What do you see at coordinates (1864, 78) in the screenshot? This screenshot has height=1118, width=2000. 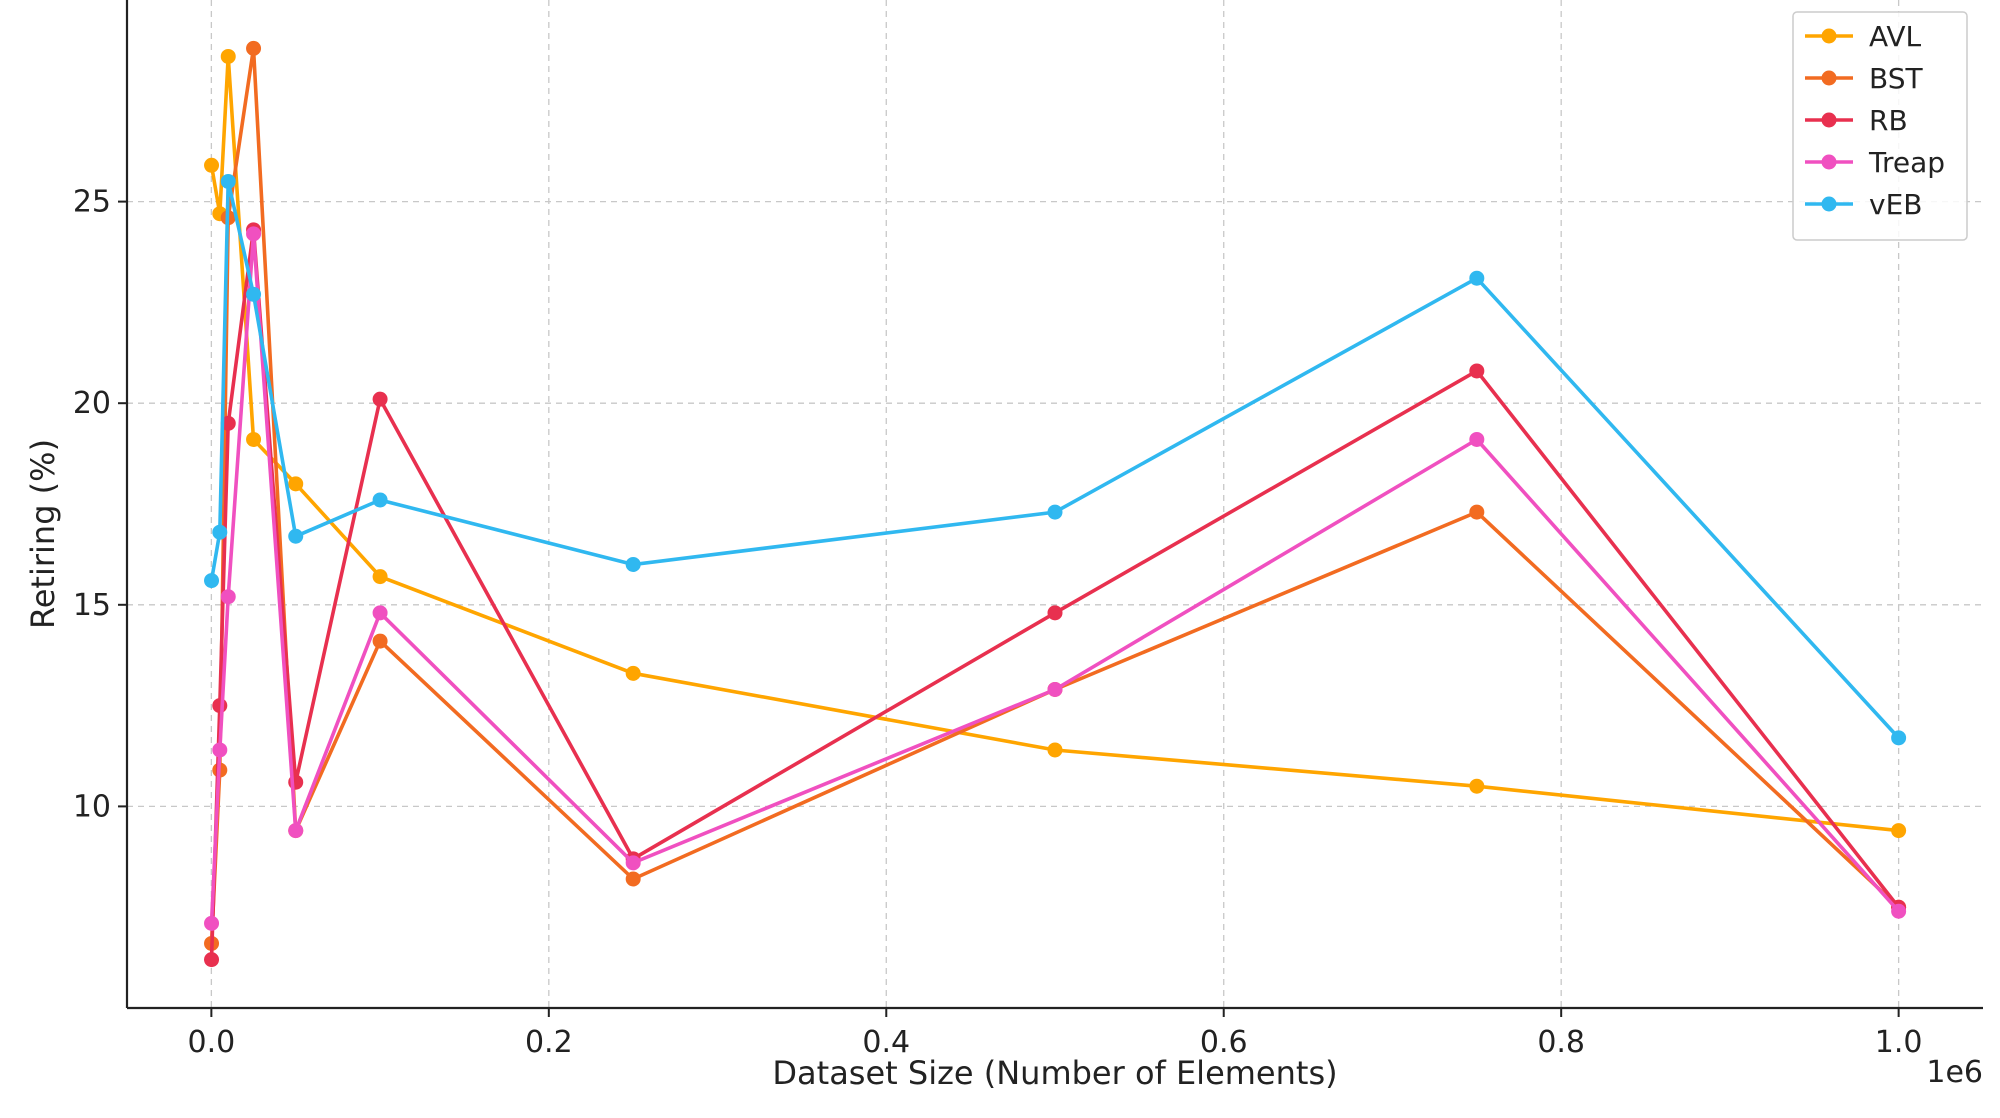 I see `legend-item-bst: BST` at bounding box center [1864, 78].